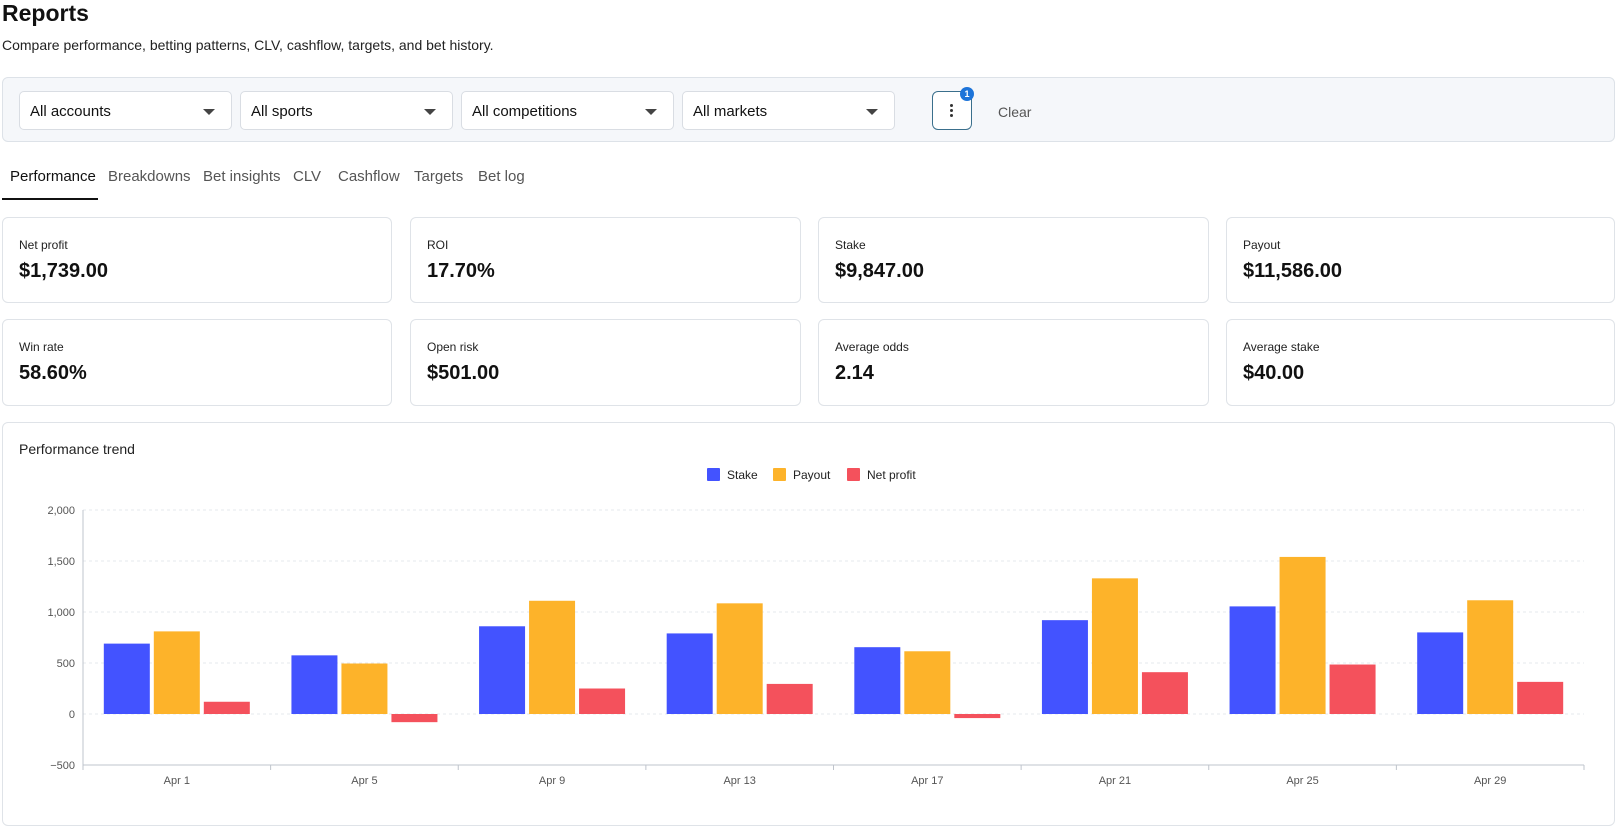 The height and width of the screenshot is (826, 1617). Describe the element at coordinates (53, 176) in the screenshot. I see `tab-performance: Performance` at that location.